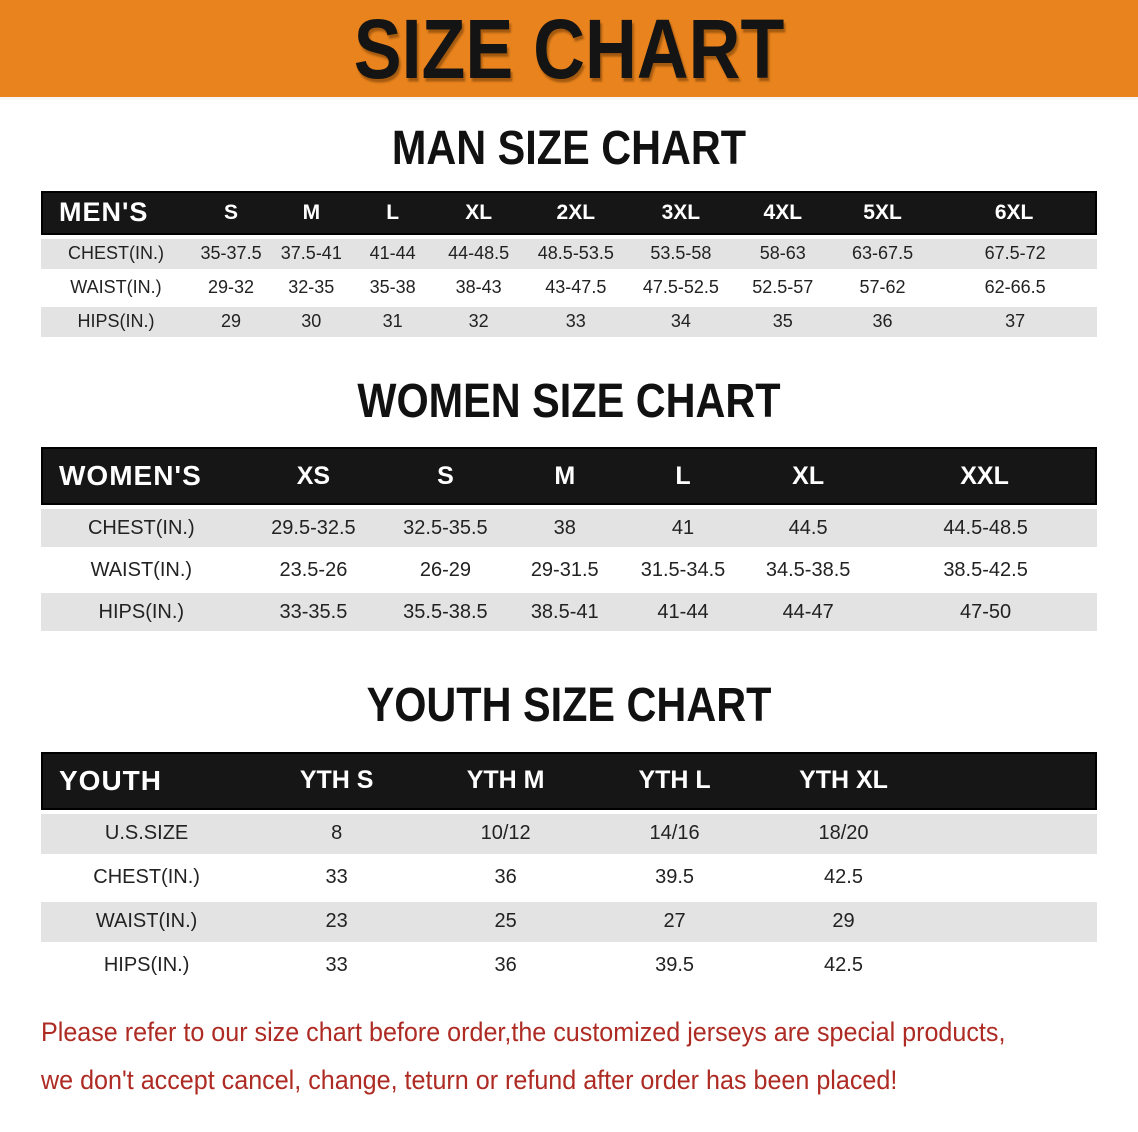 Image resolution: width=1138 pixels, height=1132 pixels. Describe the element at coordinates (681, 212) in the screenshot. I see `men-size-column-header: 3XL` at that location.